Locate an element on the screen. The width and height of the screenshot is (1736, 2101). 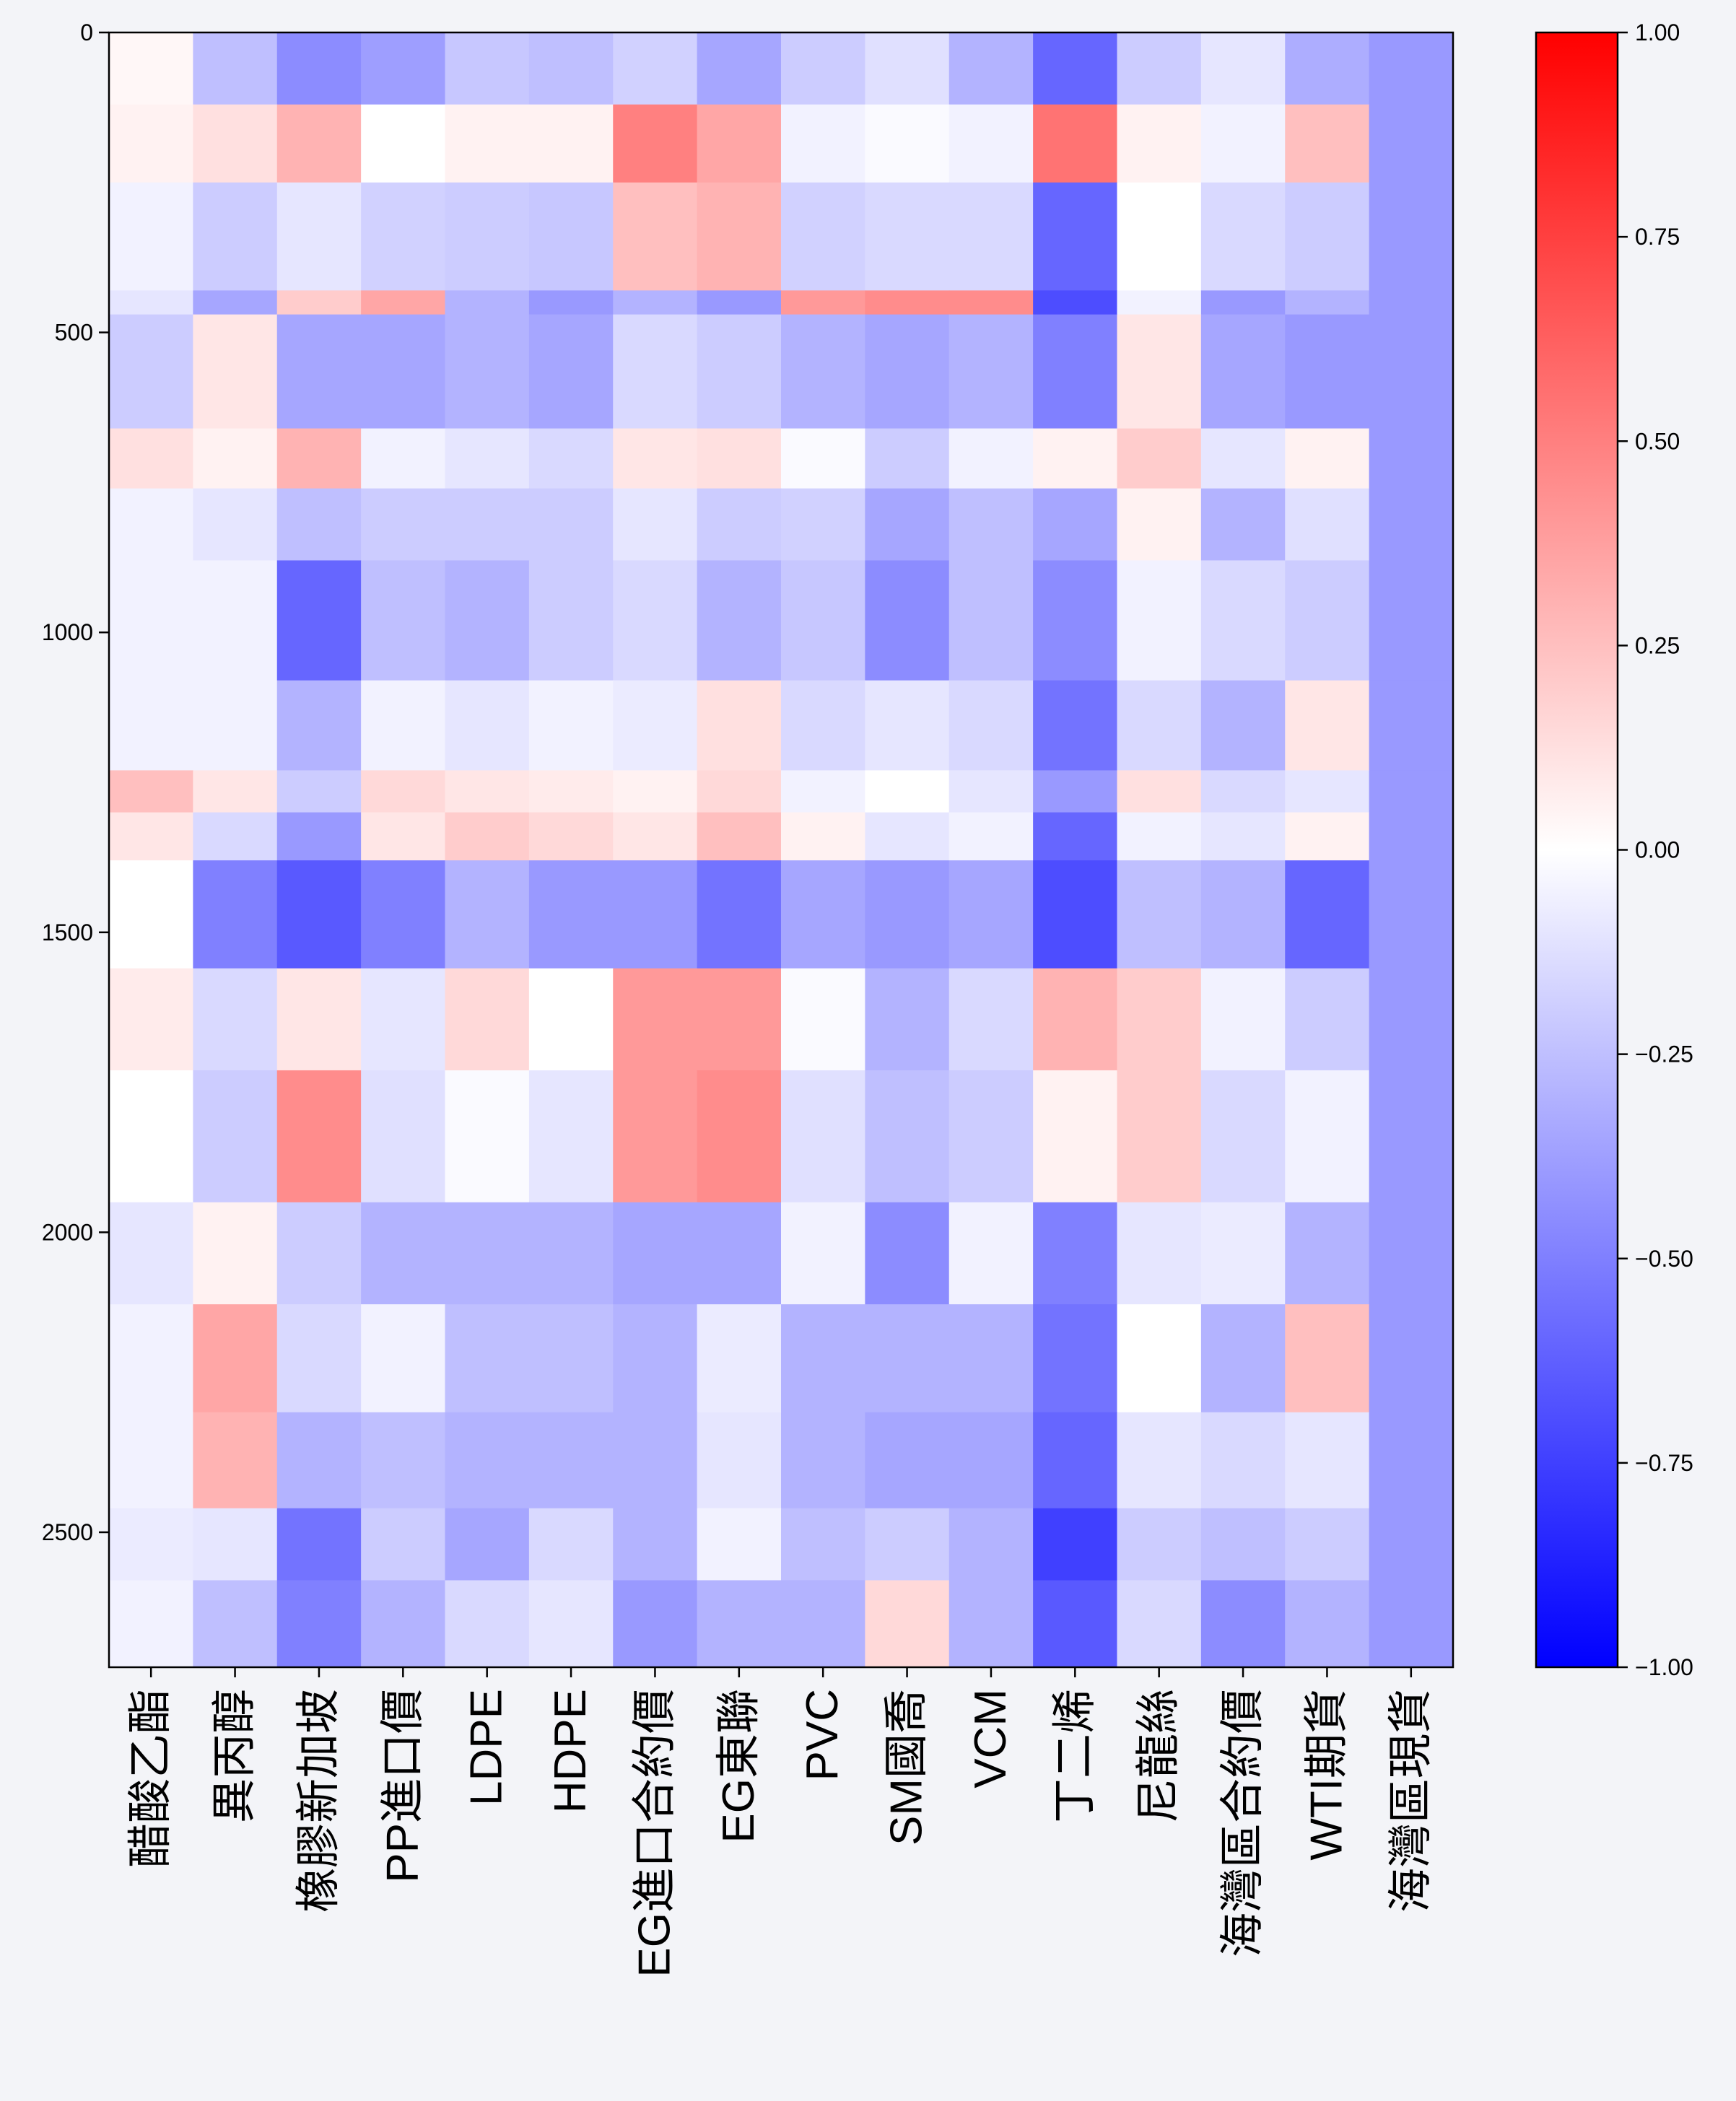
x-tick-label: LDPE is located at coordinates (487, 1747).